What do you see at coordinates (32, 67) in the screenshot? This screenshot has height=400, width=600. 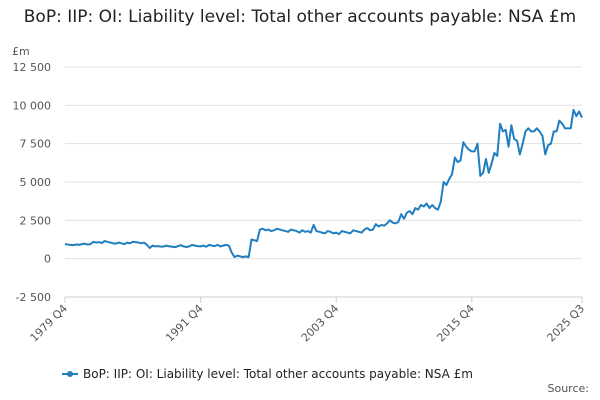 I see `y-tick-label: 12 500` at bounding box center [32, 67].